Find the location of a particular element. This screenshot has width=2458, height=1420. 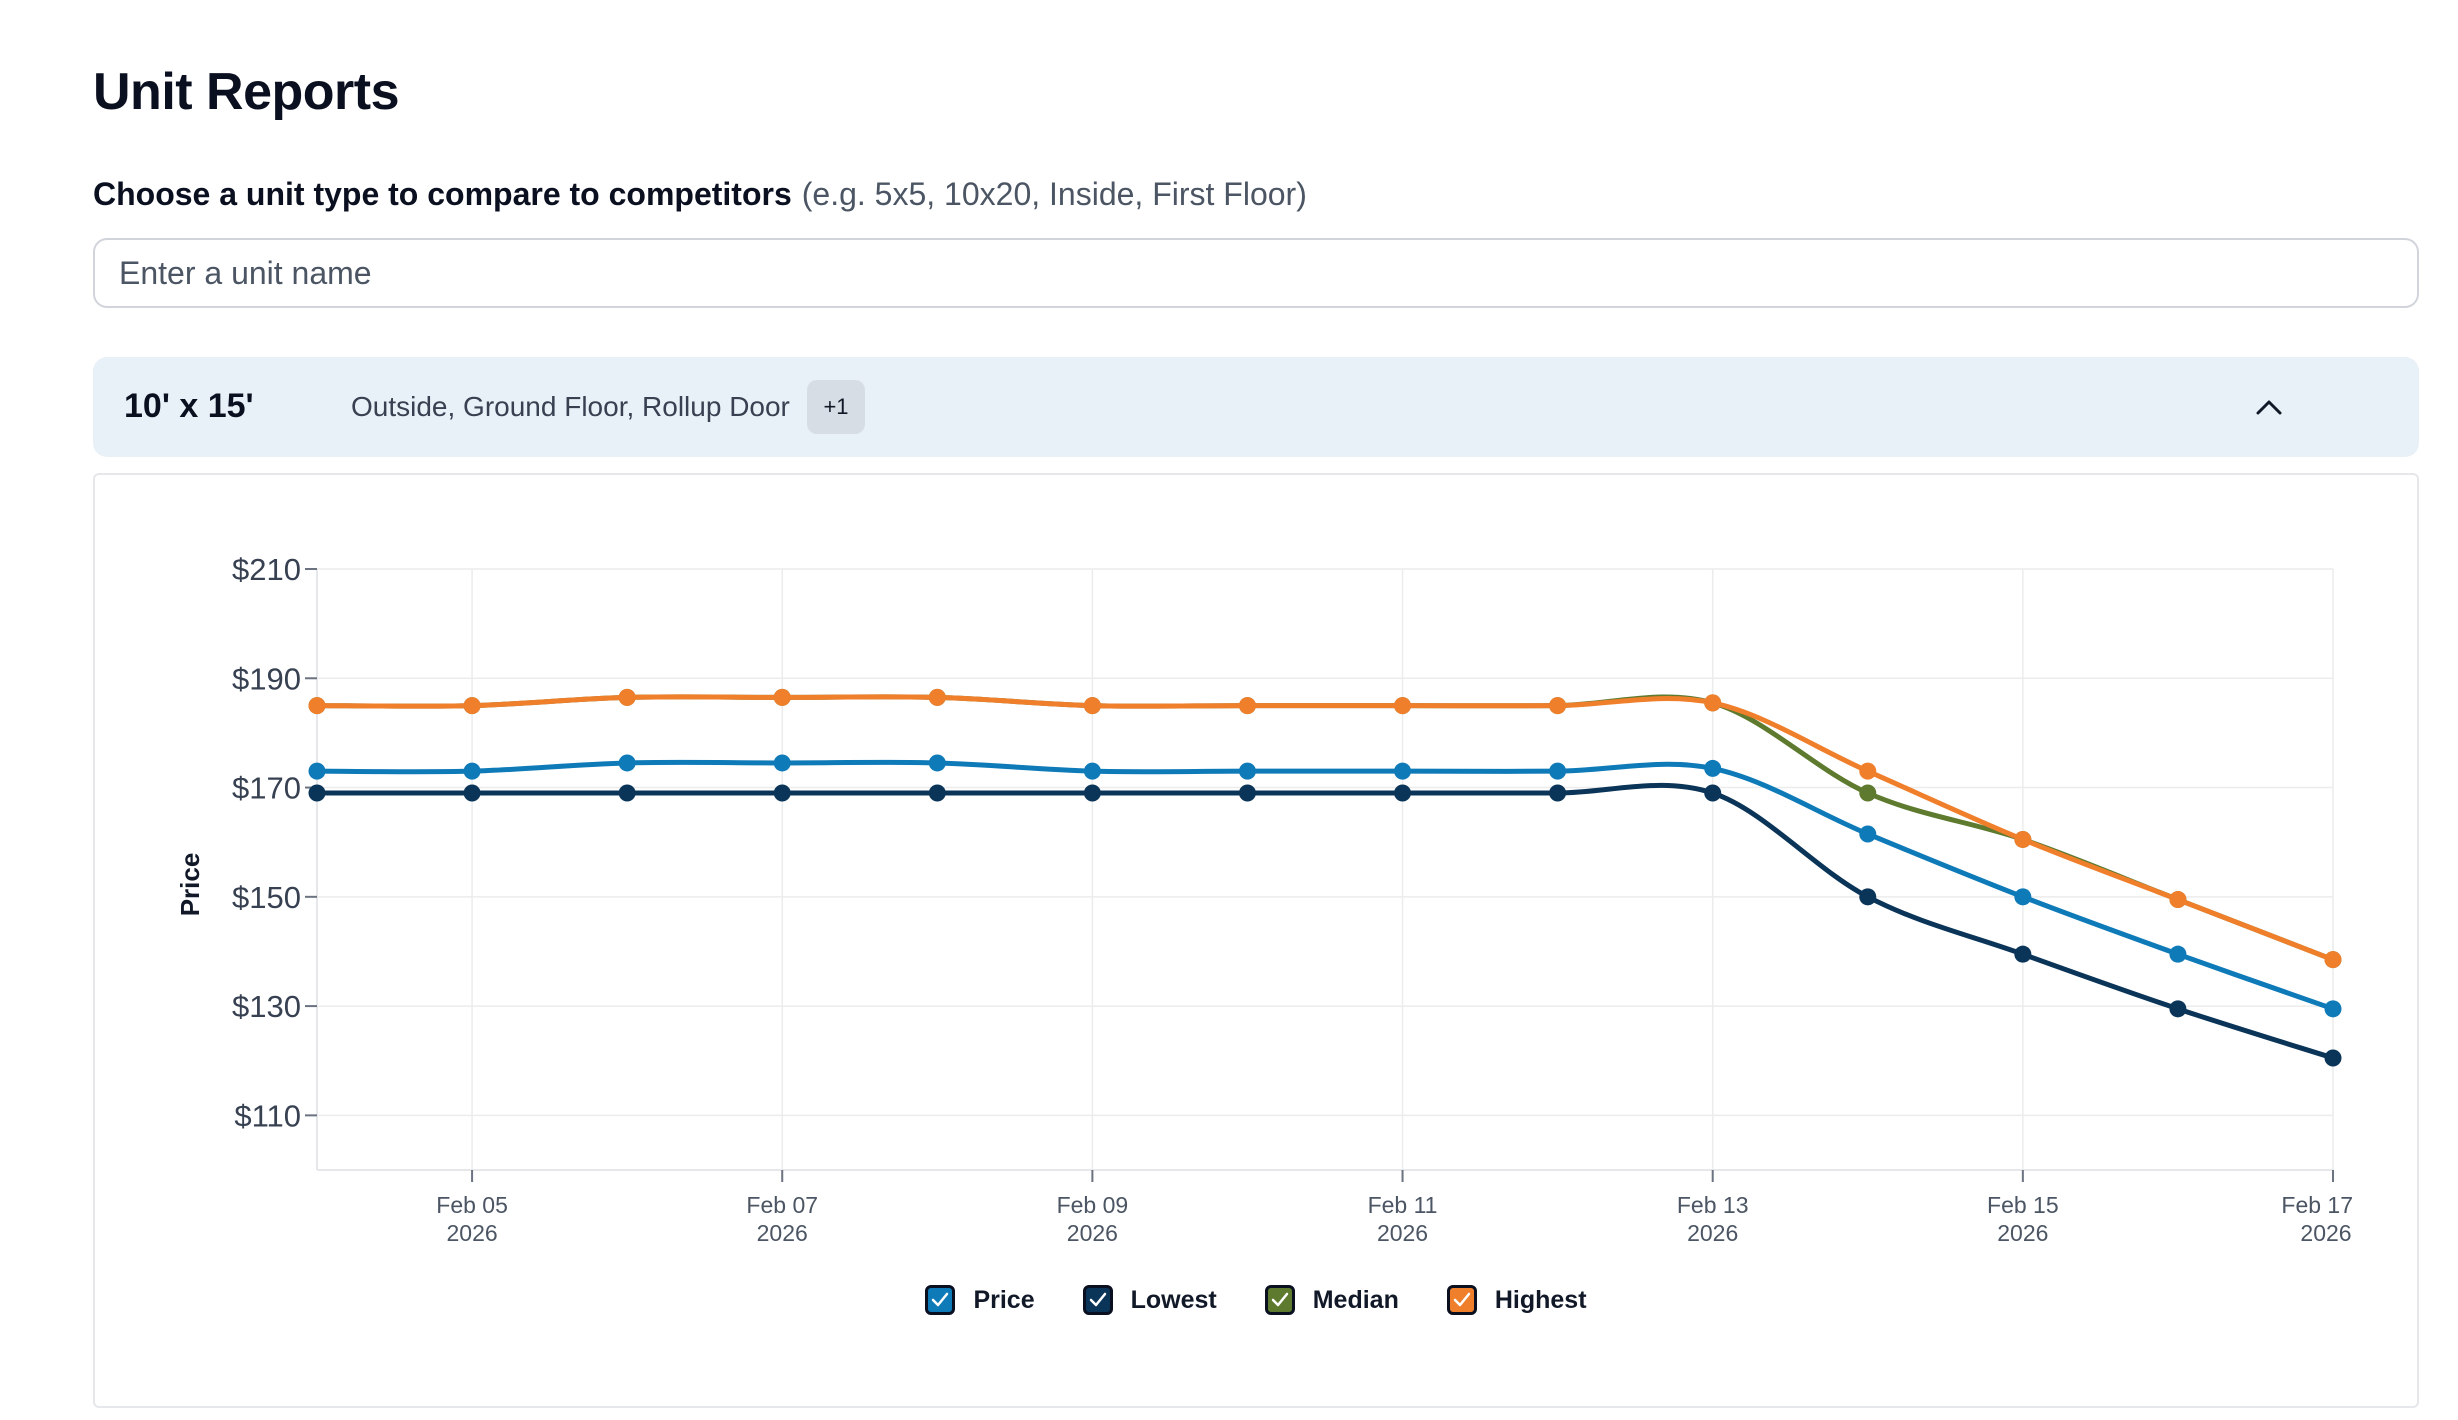

page-title: Unit Reports is located at coordinates (246, 92).